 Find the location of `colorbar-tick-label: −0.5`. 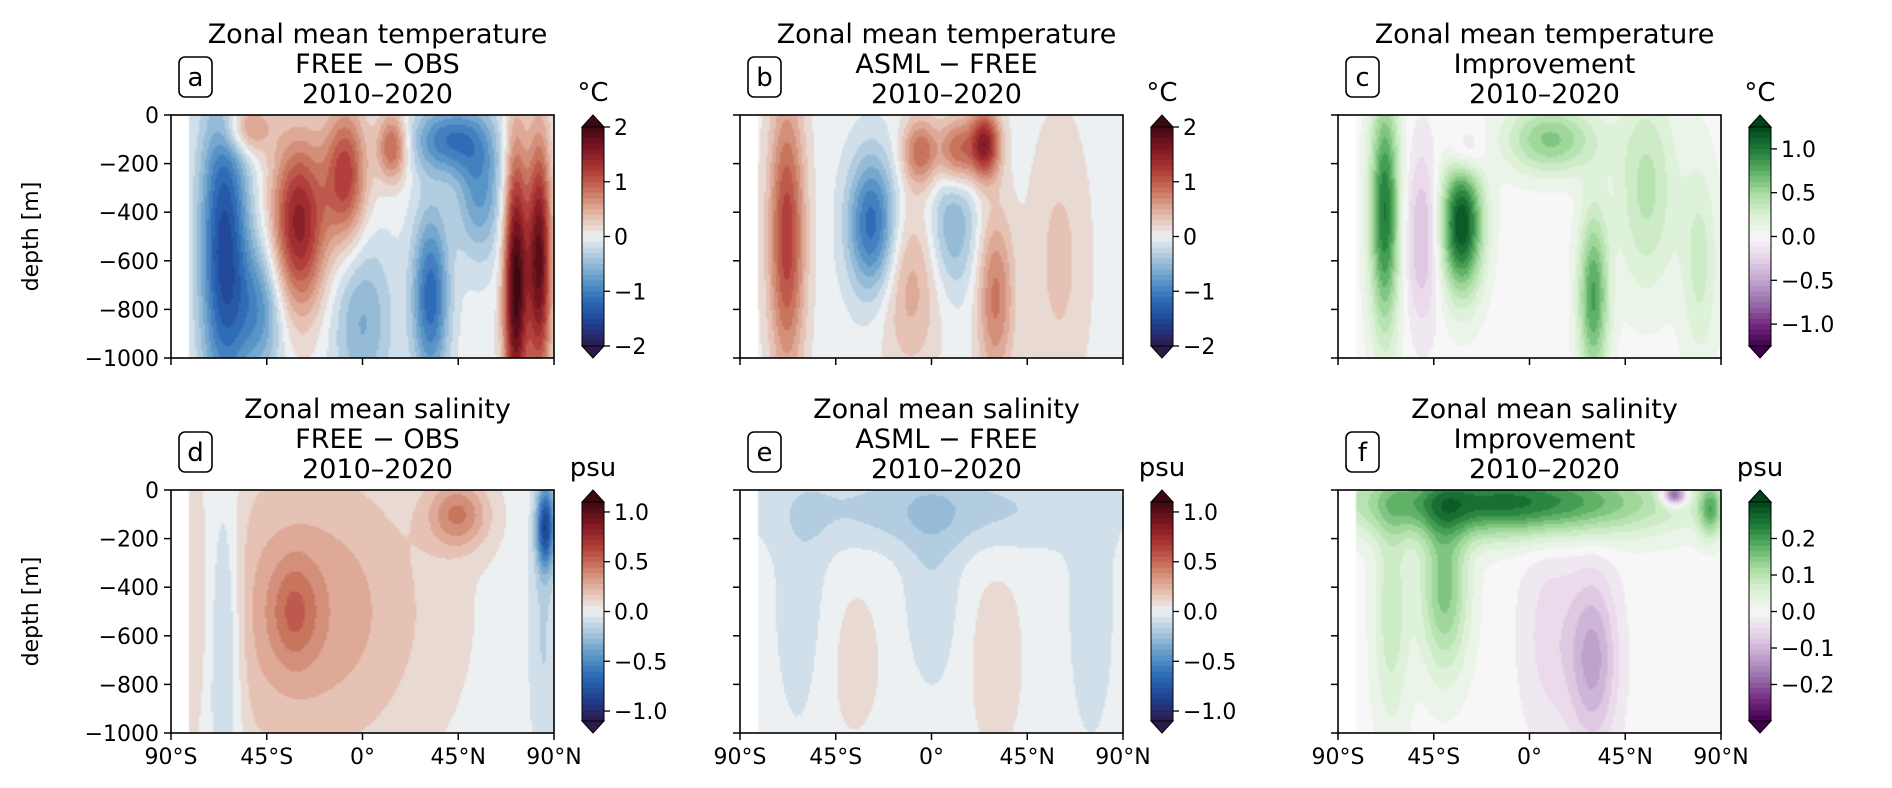

colorbar-tick-label: −0.5 is located at coordinates (1209, 662).